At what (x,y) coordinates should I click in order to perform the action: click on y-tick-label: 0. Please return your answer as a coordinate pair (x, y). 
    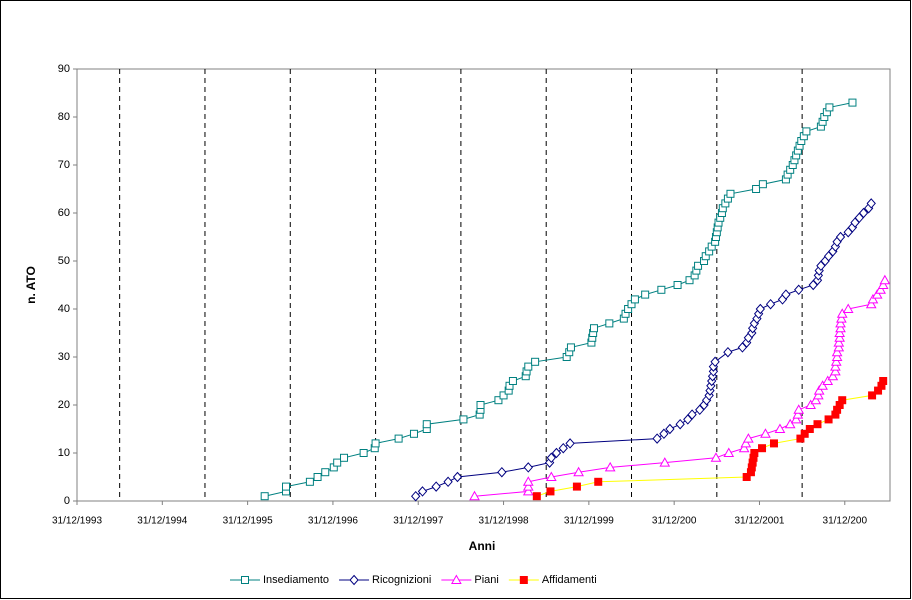
    Looking at the image, I should click on (67, 501).